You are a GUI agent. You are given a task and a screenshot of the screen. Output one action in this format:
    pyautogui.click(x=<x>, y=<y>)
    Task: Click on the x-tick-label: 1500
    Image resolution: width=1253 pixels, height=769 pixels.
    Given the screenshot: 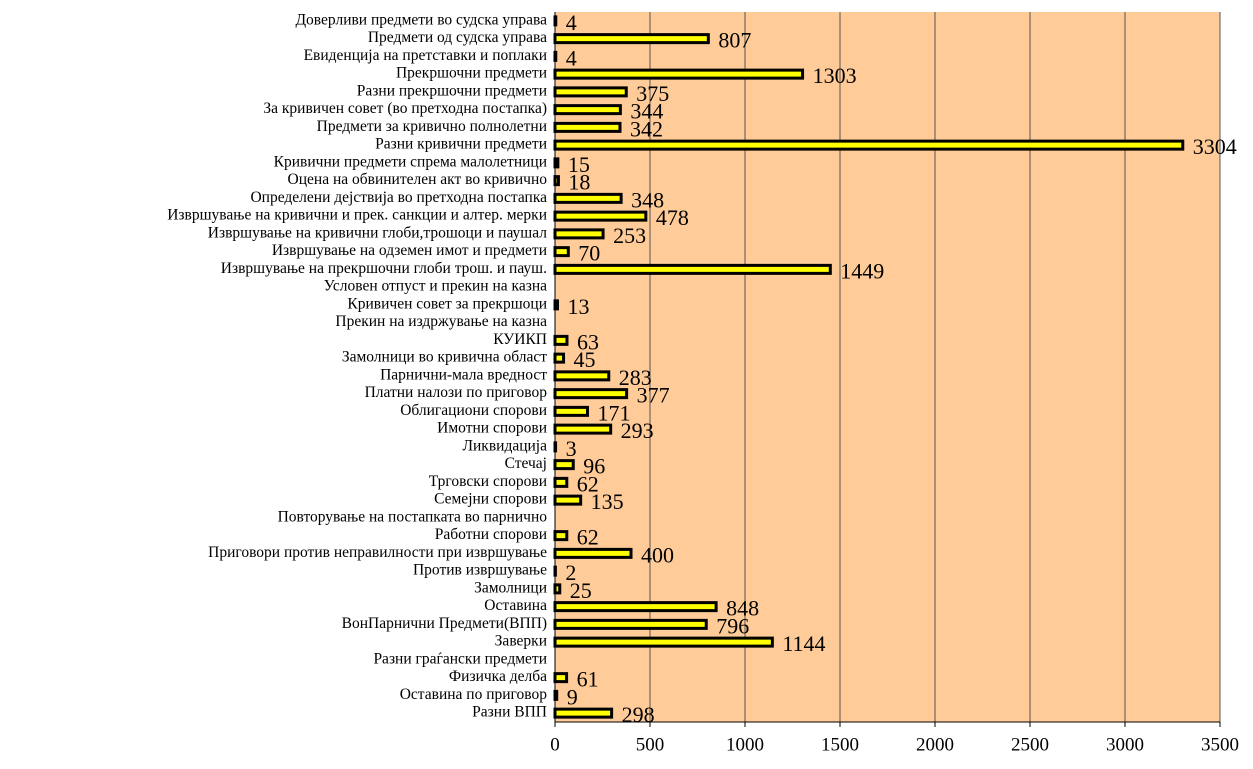 What is the action you would take?
    pyautogui.click(x=840, y=744)
    